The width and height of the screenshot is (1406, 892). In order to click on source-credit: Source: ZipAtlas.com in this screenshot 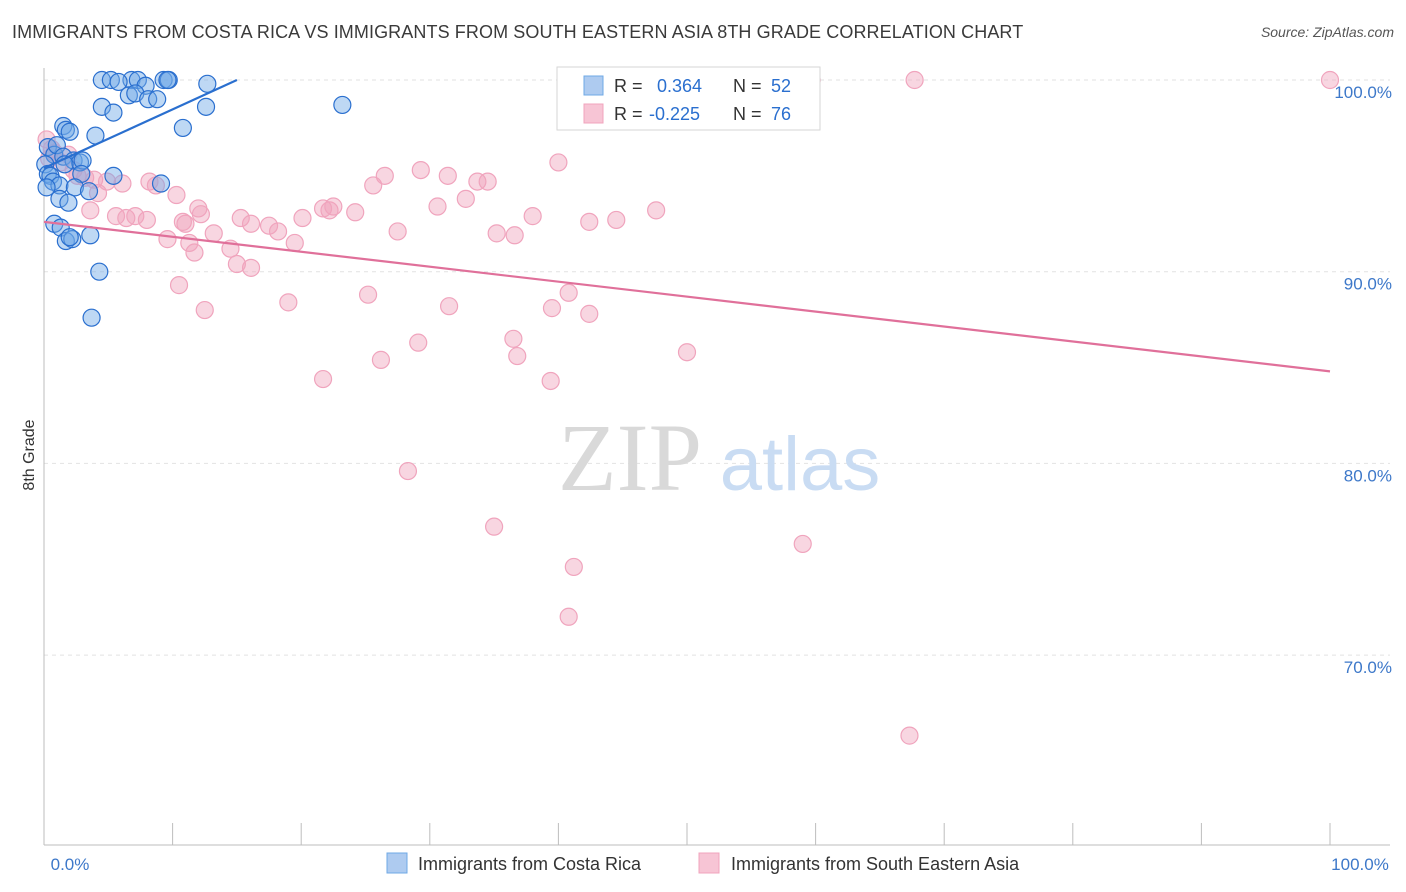, I will do `click(1327, 32)`.